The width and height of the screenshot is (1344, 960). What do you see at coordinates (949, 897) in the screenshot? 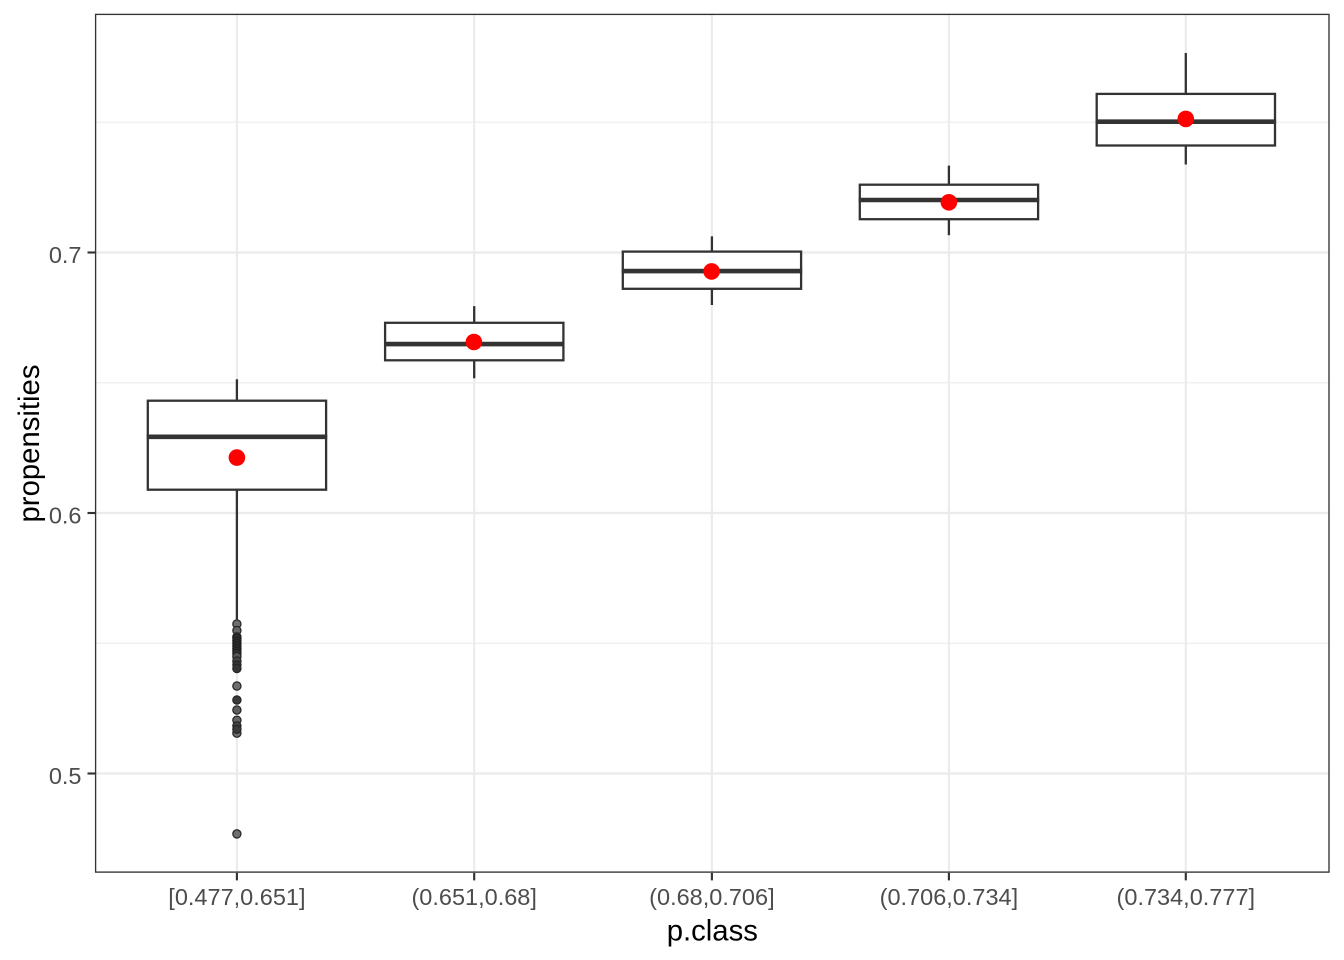
I see `svg-text: (0.706,0.734]` at bounding box center [949, 897].